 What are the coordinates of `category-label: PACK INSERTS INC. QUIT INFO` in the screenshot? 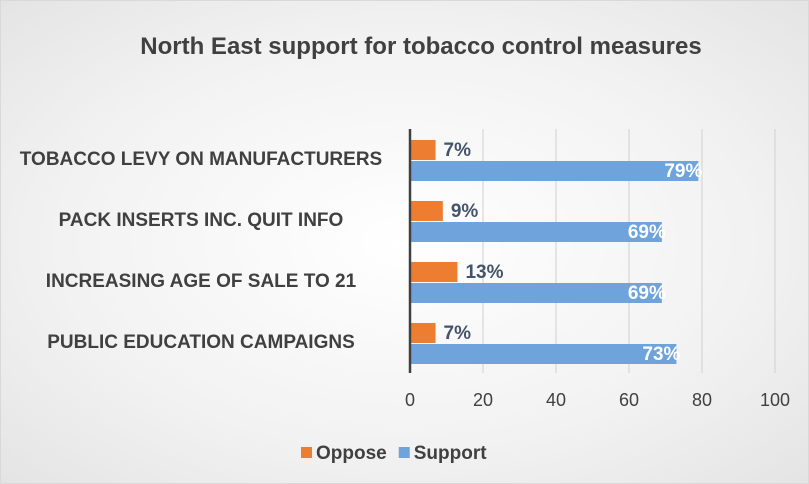 It's located at (201, 220).